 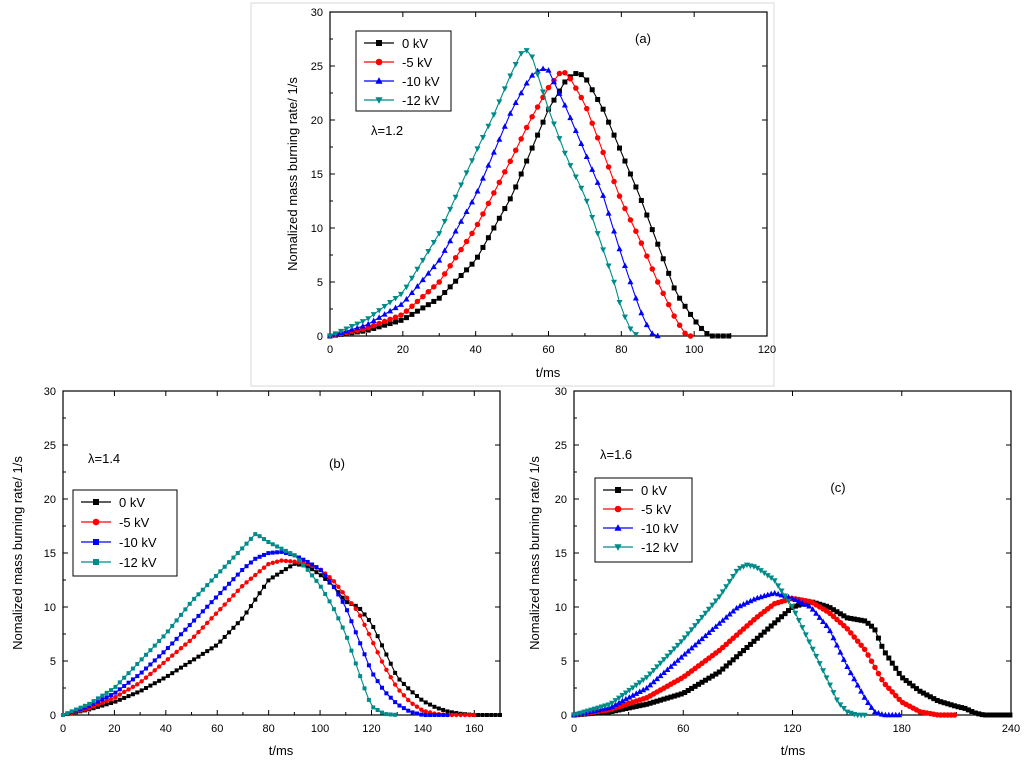 What do you see at coordinates (574, 729) in the screenshot?
I see `x-tick-label: 0` at bounding box center [574, 729].